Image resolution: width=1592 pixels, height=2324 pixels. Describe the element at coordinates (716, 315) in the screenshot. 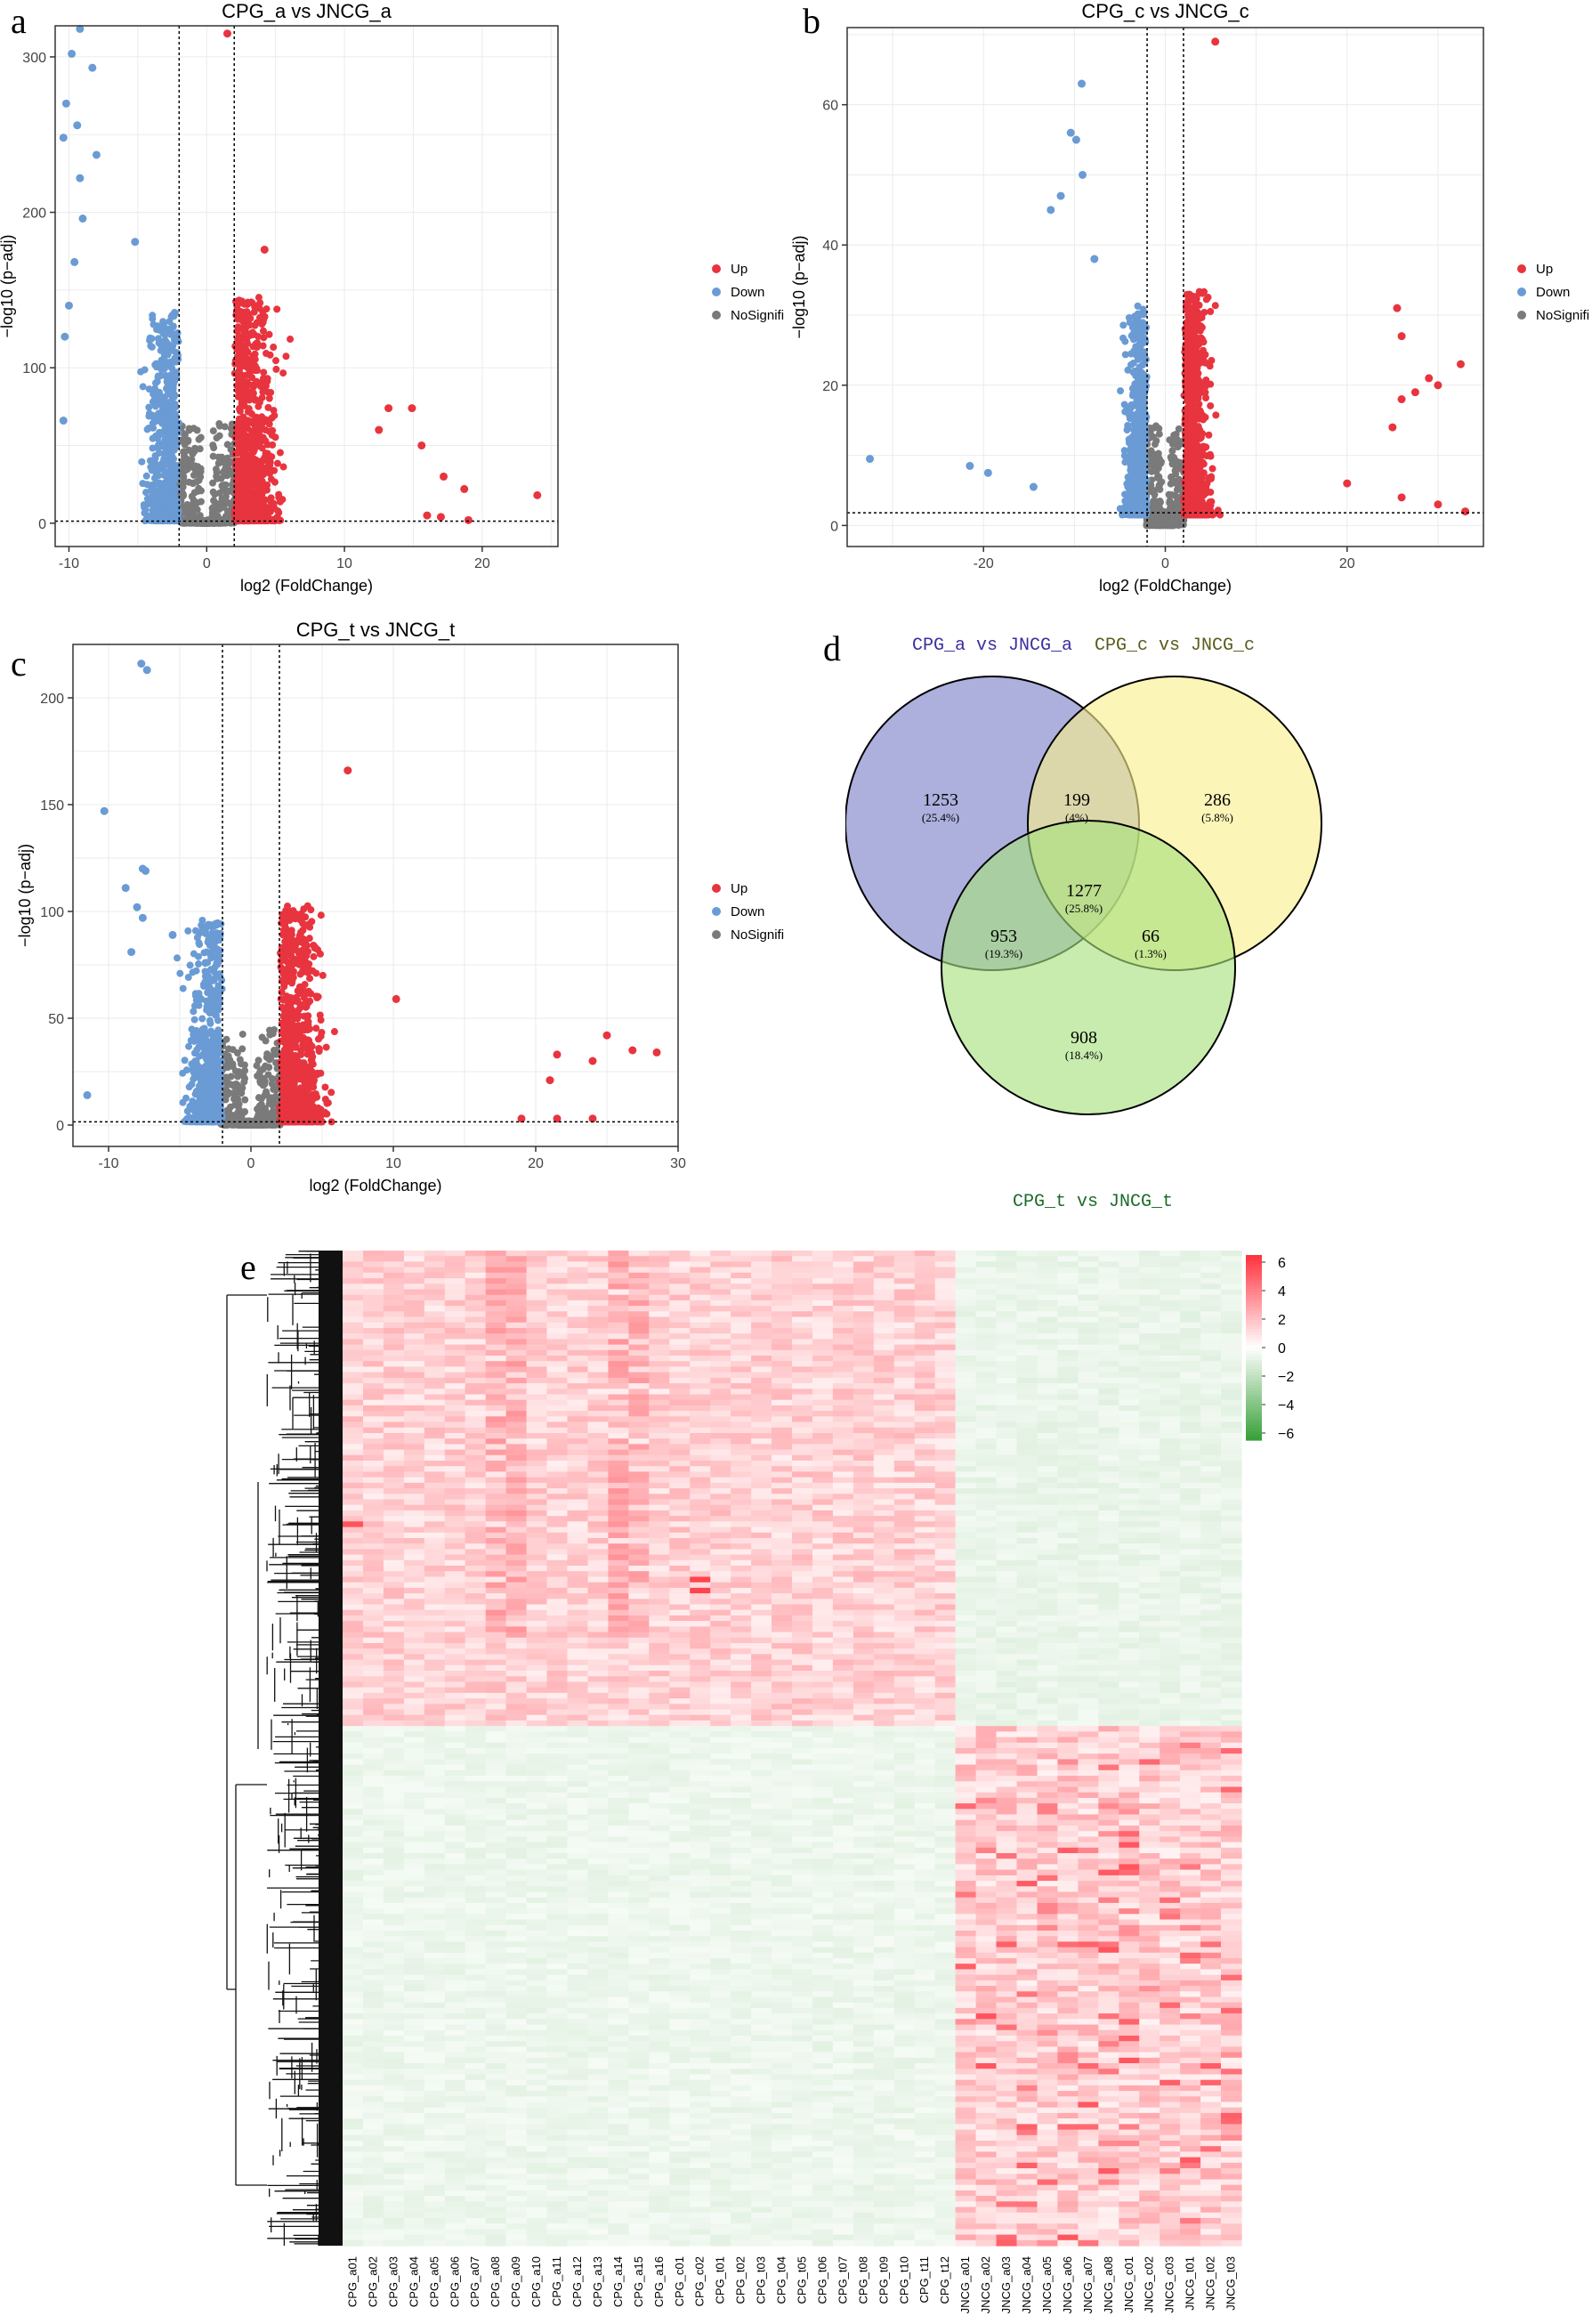

I see `legend-marker` at that location.